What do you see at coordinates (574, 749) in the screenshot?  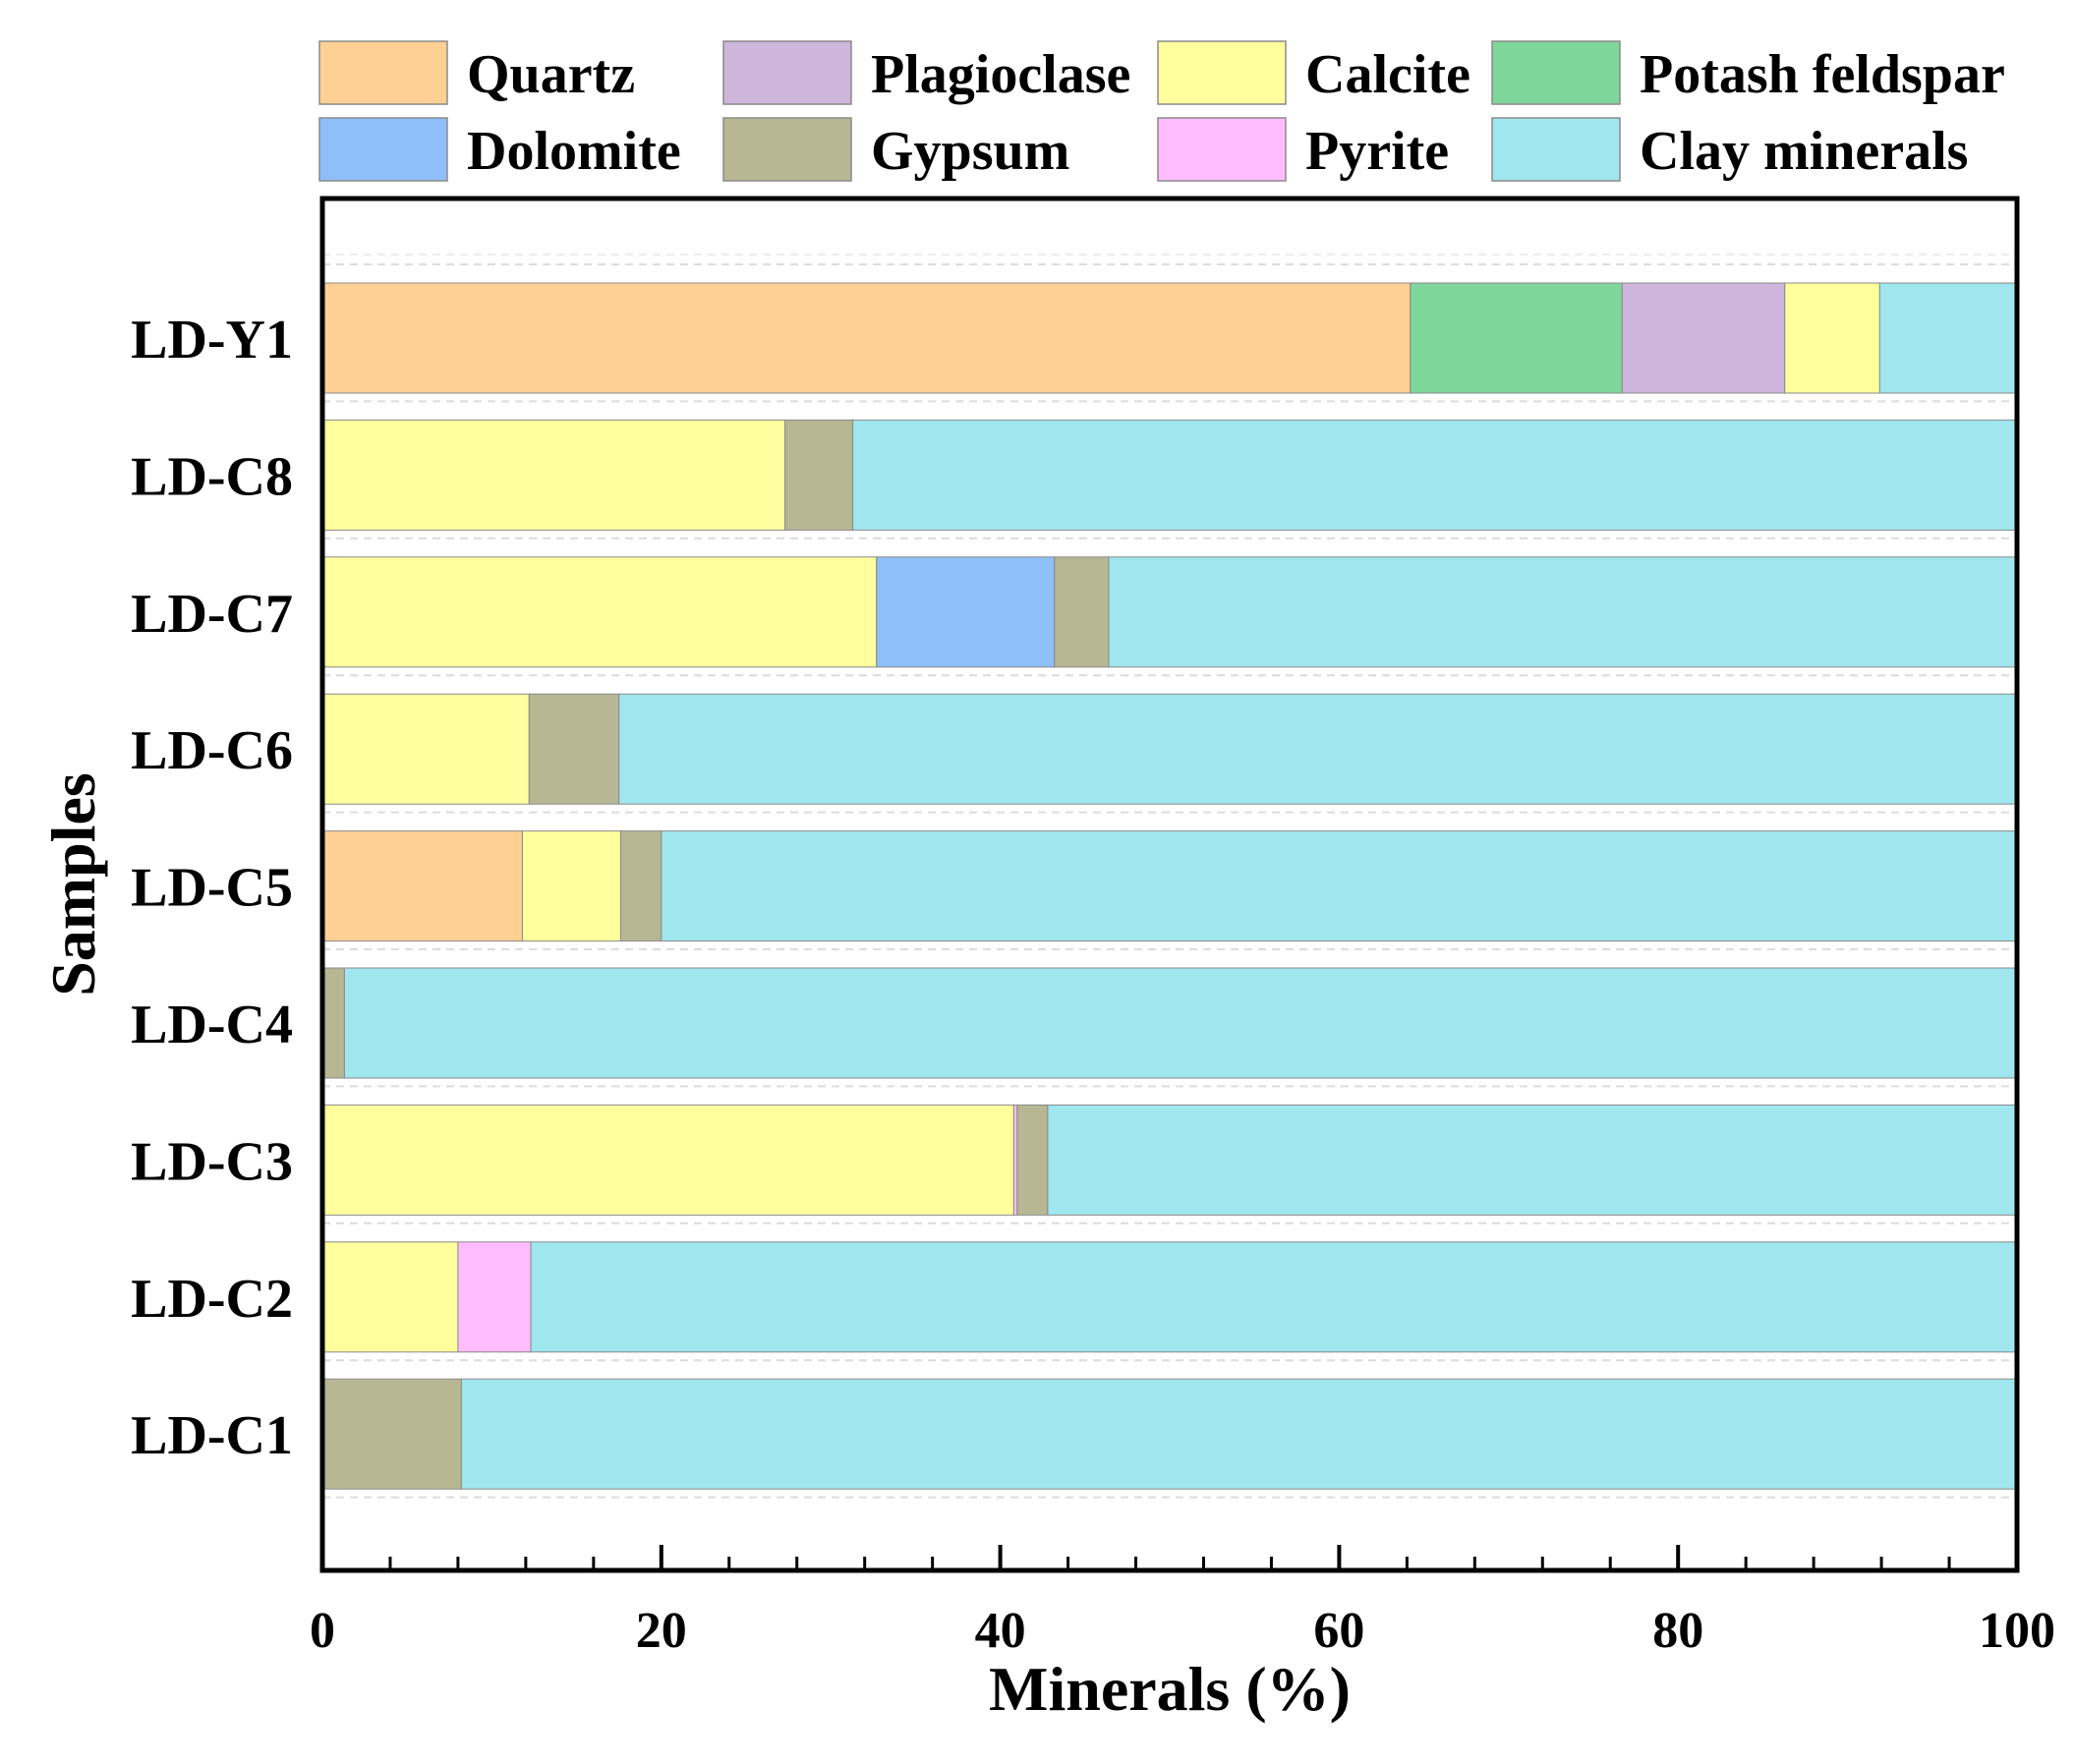 I see `bar-ld-c6-gypsum` at bounding box center [574, 749].